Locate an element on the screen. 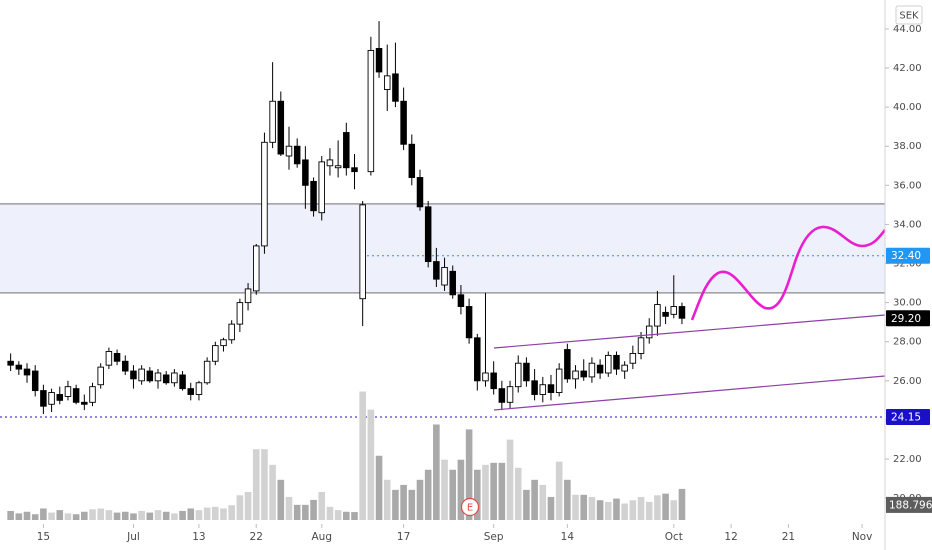 Image resolution: width=932 pixels, height=550 pixels. y-tick-label: 28.00 is located at coordinates (907, 342).